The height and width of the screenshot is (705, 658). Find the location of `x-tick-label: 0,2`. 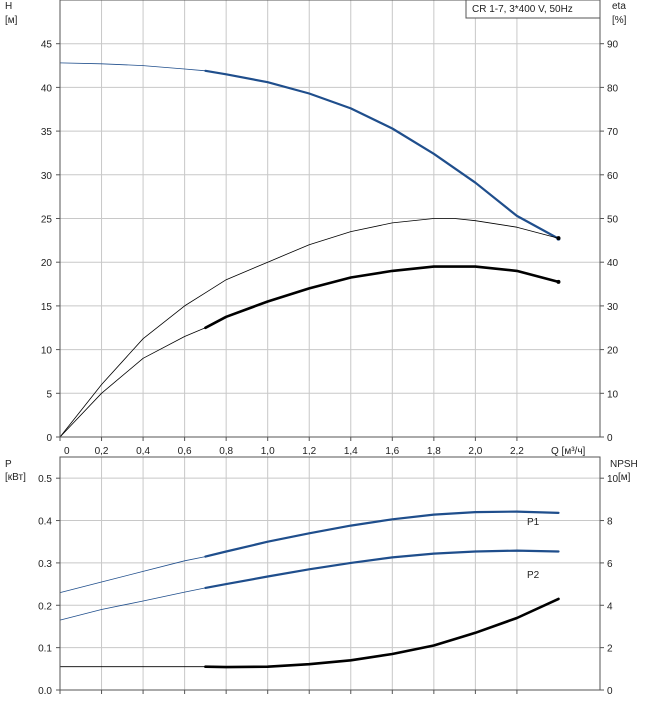

x-tick-label: 0,2 is located at coordinates (102, 451).